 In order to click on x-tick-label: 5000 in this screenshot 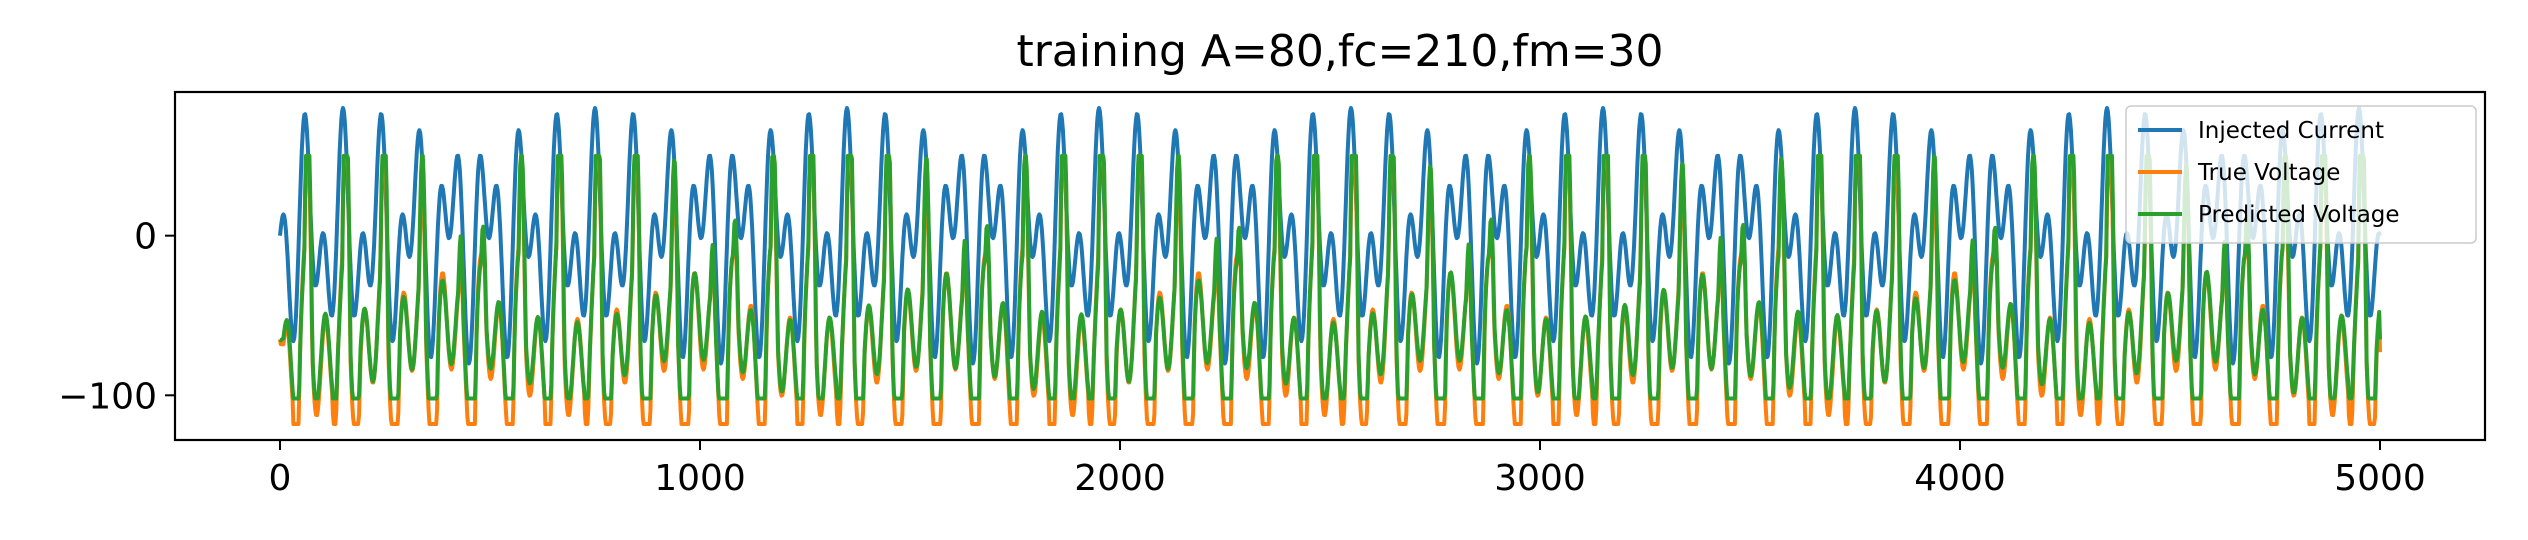, I will do `click(2380, 478)`.